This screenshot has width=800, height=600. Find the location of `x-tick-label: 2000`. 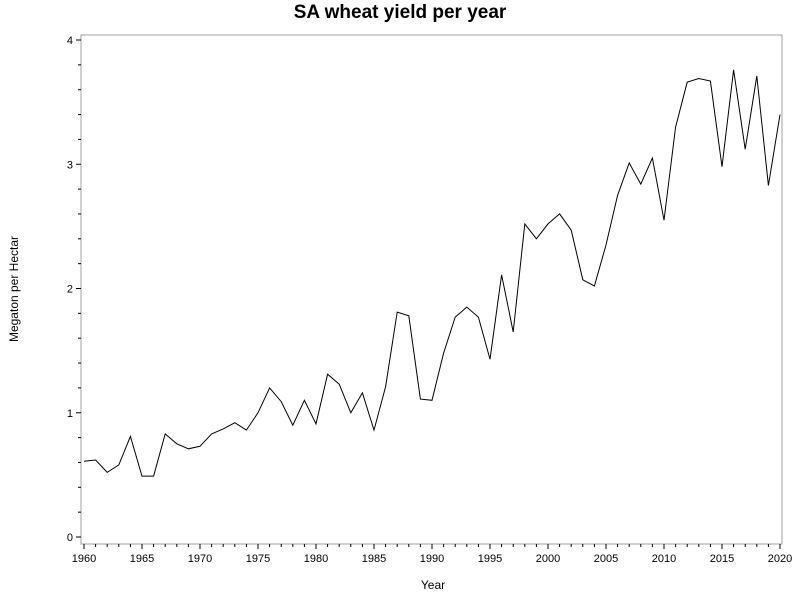

x-tick-label: 2000 is located at coordinates (548, 559).